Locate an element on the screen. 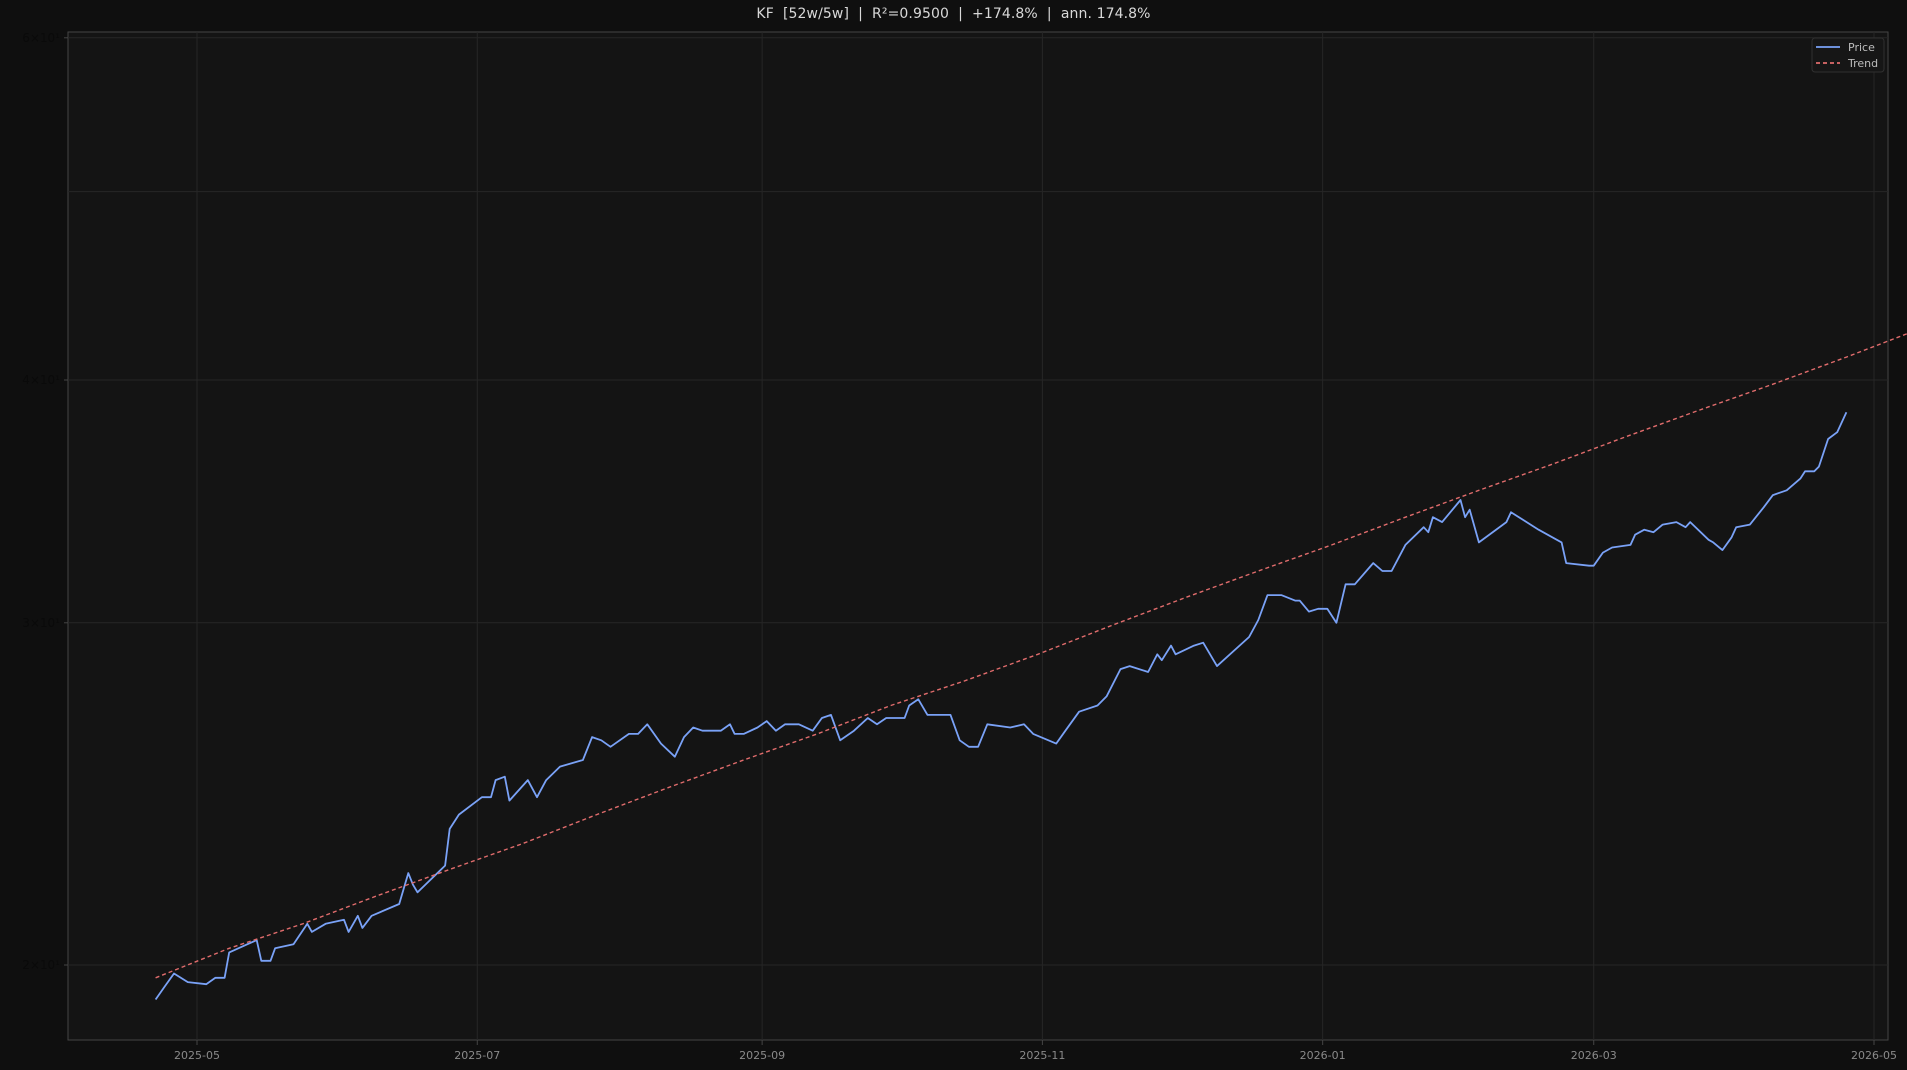 The width and height of the screenshot is (1907, 1070). trend-legend-label: Trend is located at coordinates (1862, 63).